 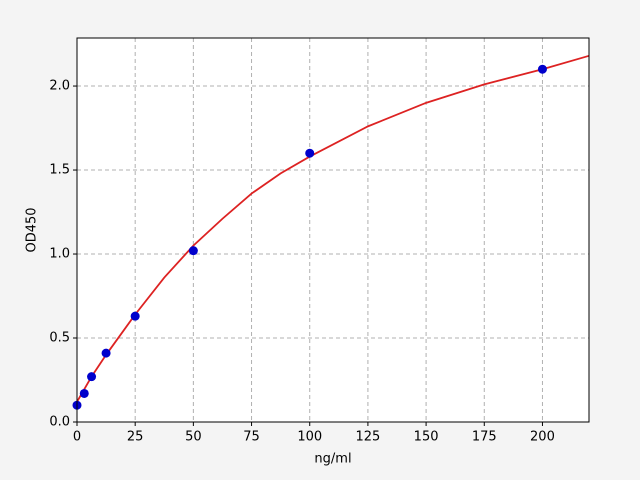 I want to click on y-tick-label: 1.5, so click(x=59, y=170).